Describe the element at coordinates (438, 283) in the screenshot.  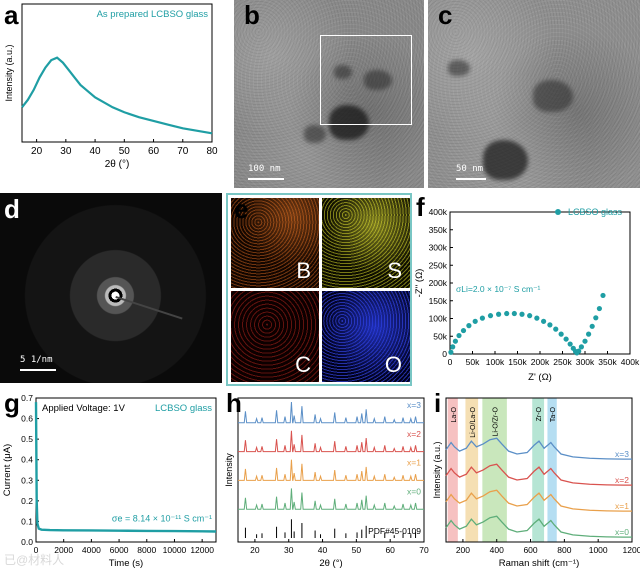
I see `y-tick-label: 200k` at that location.